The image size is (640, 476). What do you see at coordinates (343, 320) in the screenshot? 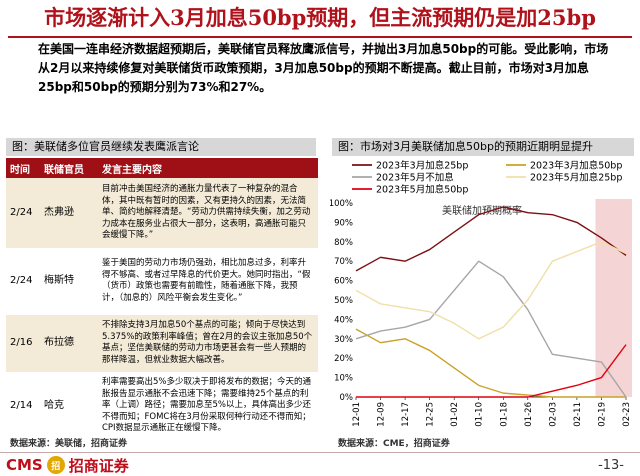
I see `y-tick-label: 40%` at bounding box center [343, 320].